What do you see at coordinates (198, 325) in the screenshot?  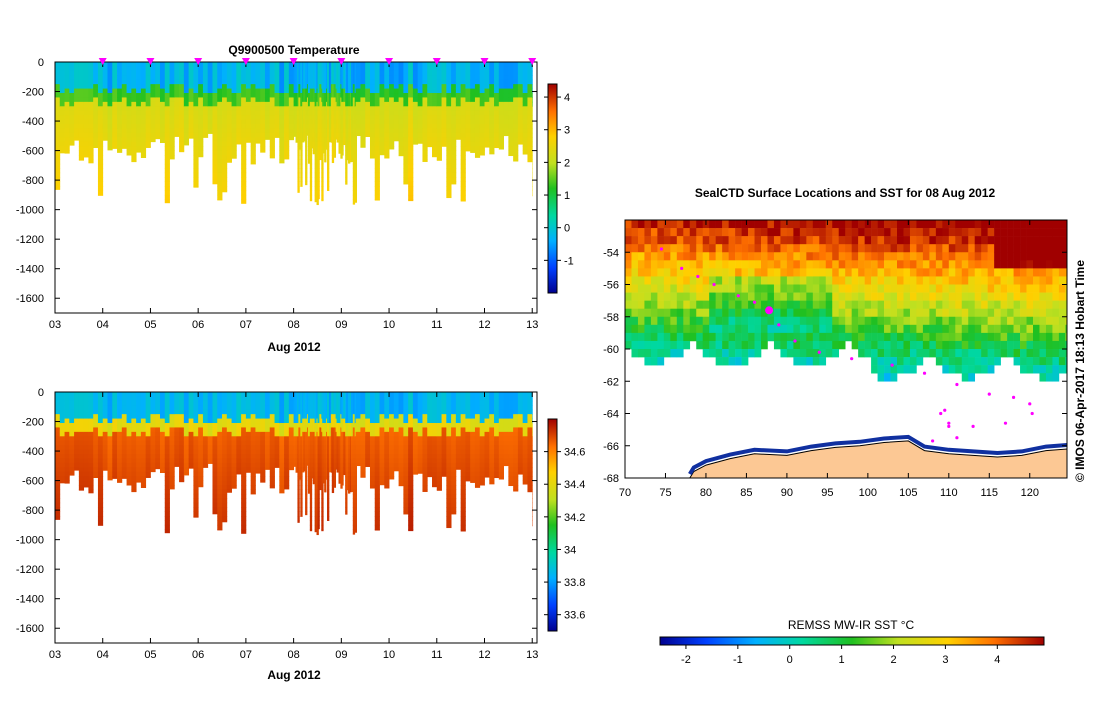 I see `x-tick-label: 06` at bounding box center [198, 325].